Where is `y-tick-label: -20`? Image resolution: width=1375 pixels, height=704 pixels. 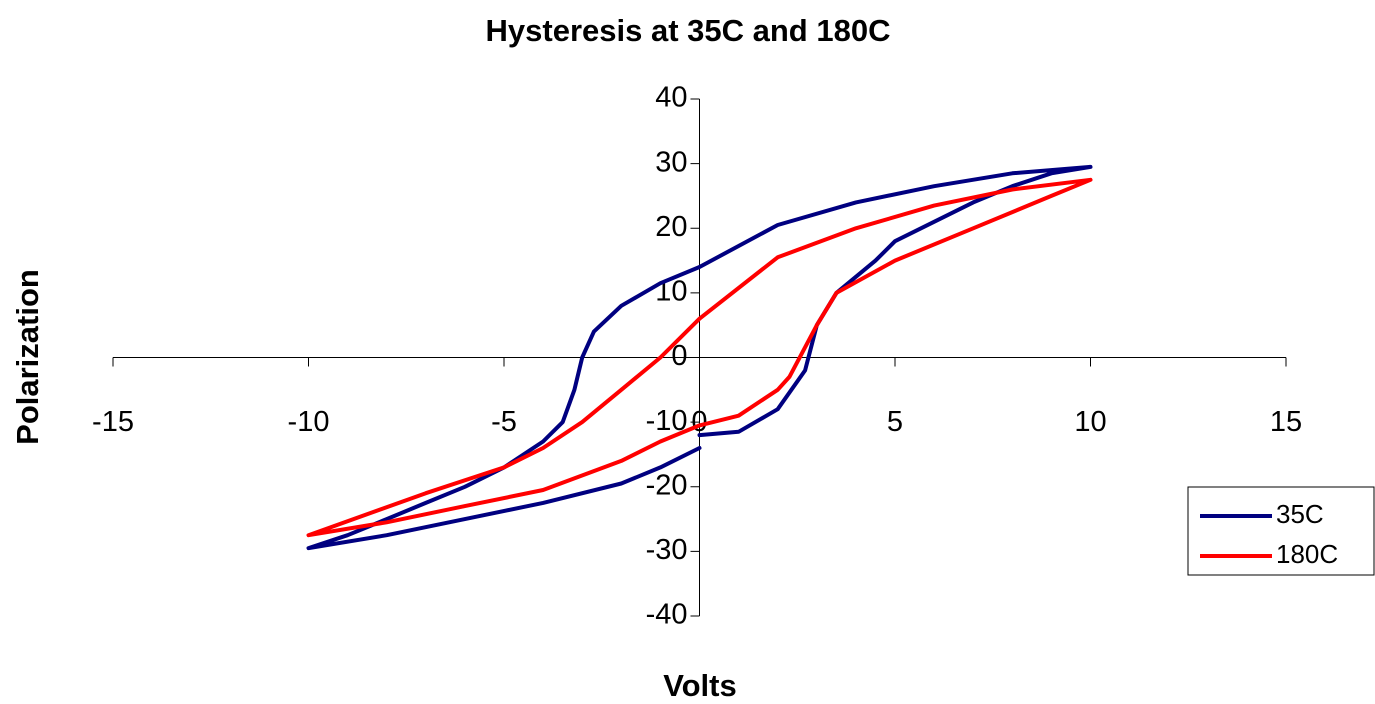 y-tick-label: -20 is located at coordinates (667, 485).